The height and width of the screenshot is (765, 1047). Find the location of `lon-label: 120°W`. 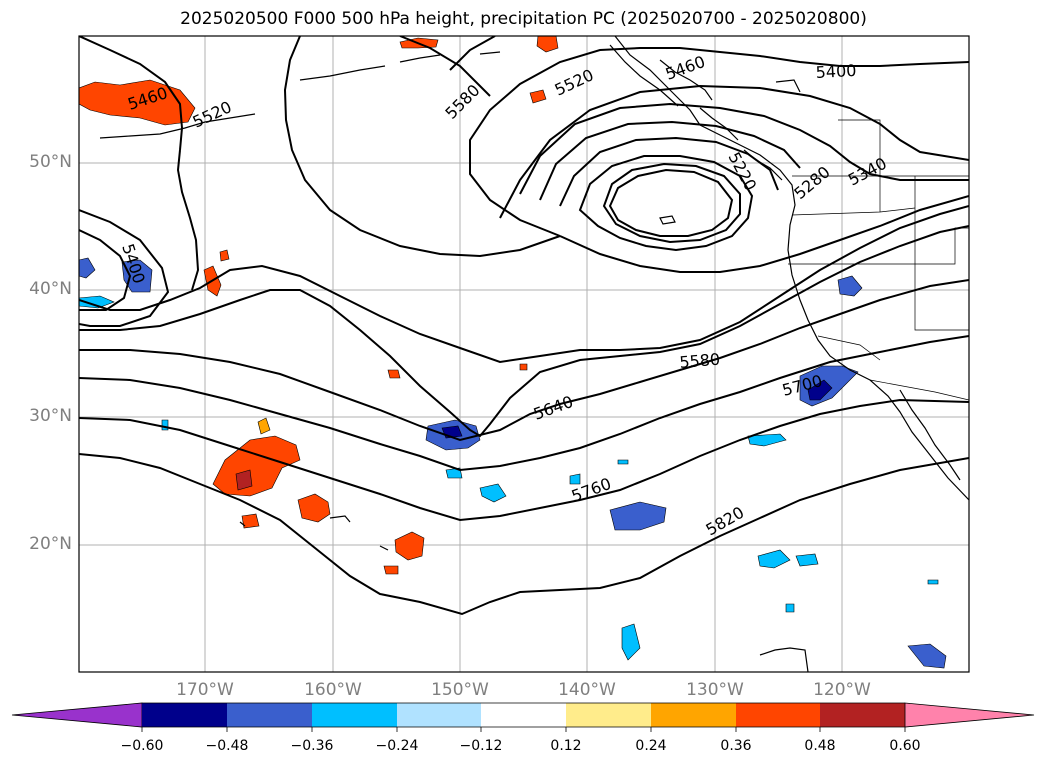

lon-label: 120°W is located at coordinates (842, 690).